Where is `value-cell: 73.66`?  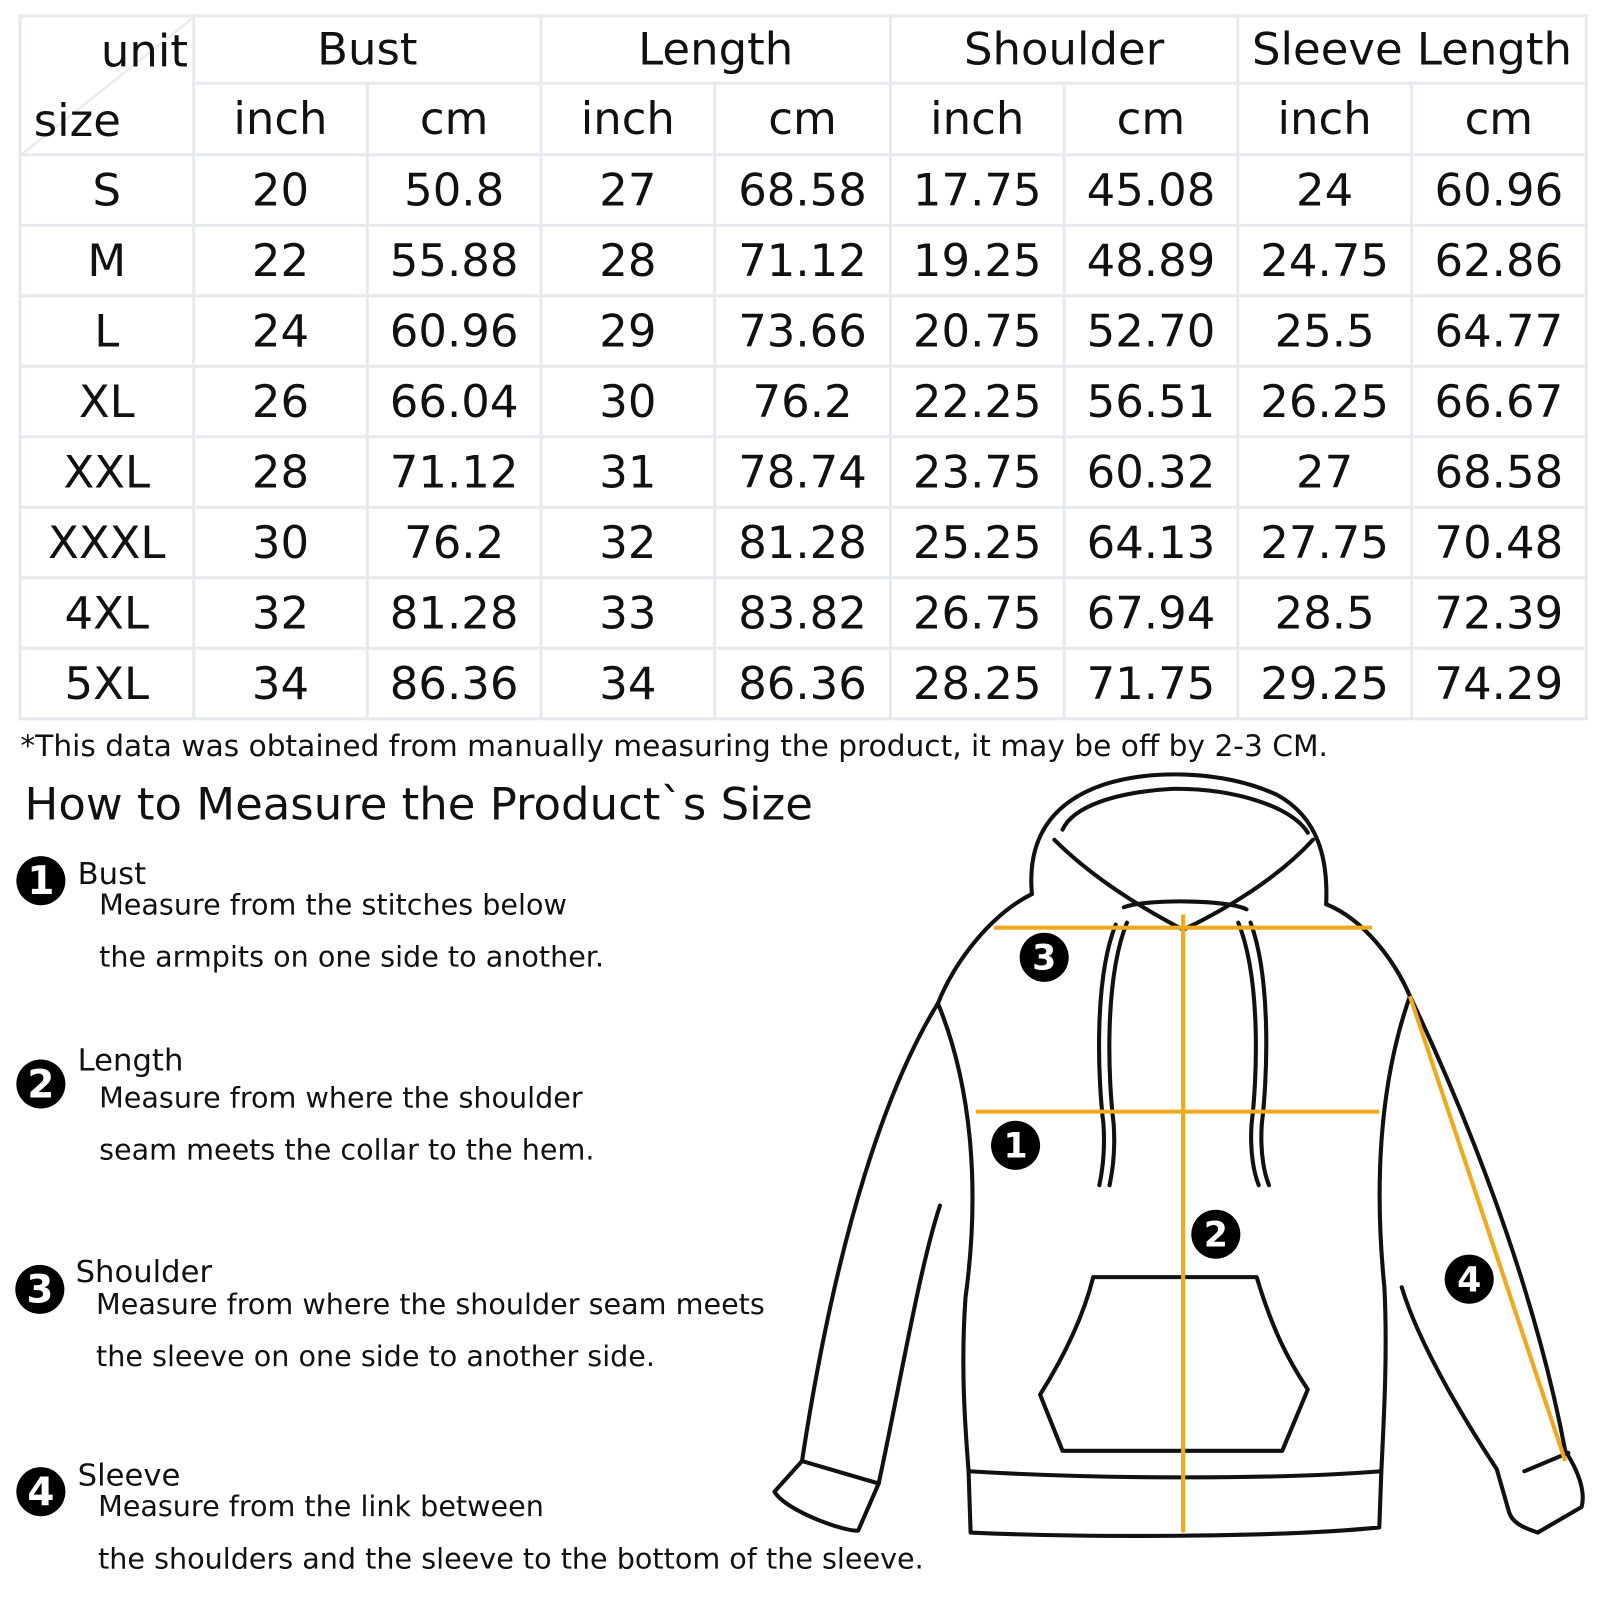 value-cell: 73.66 is located at coordinates (802, 331).